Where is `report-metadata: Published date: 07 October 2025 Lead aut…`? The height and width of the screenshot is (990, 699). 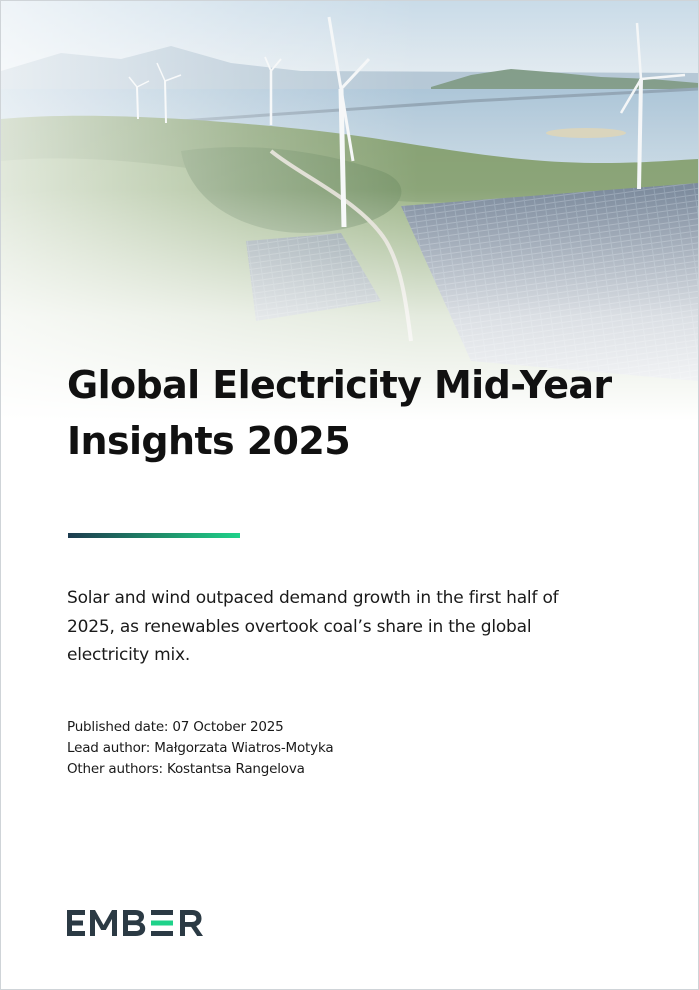 report-metadata: Published date: 07 October 2025 Lead aut… is located at coordinates (200, 748).